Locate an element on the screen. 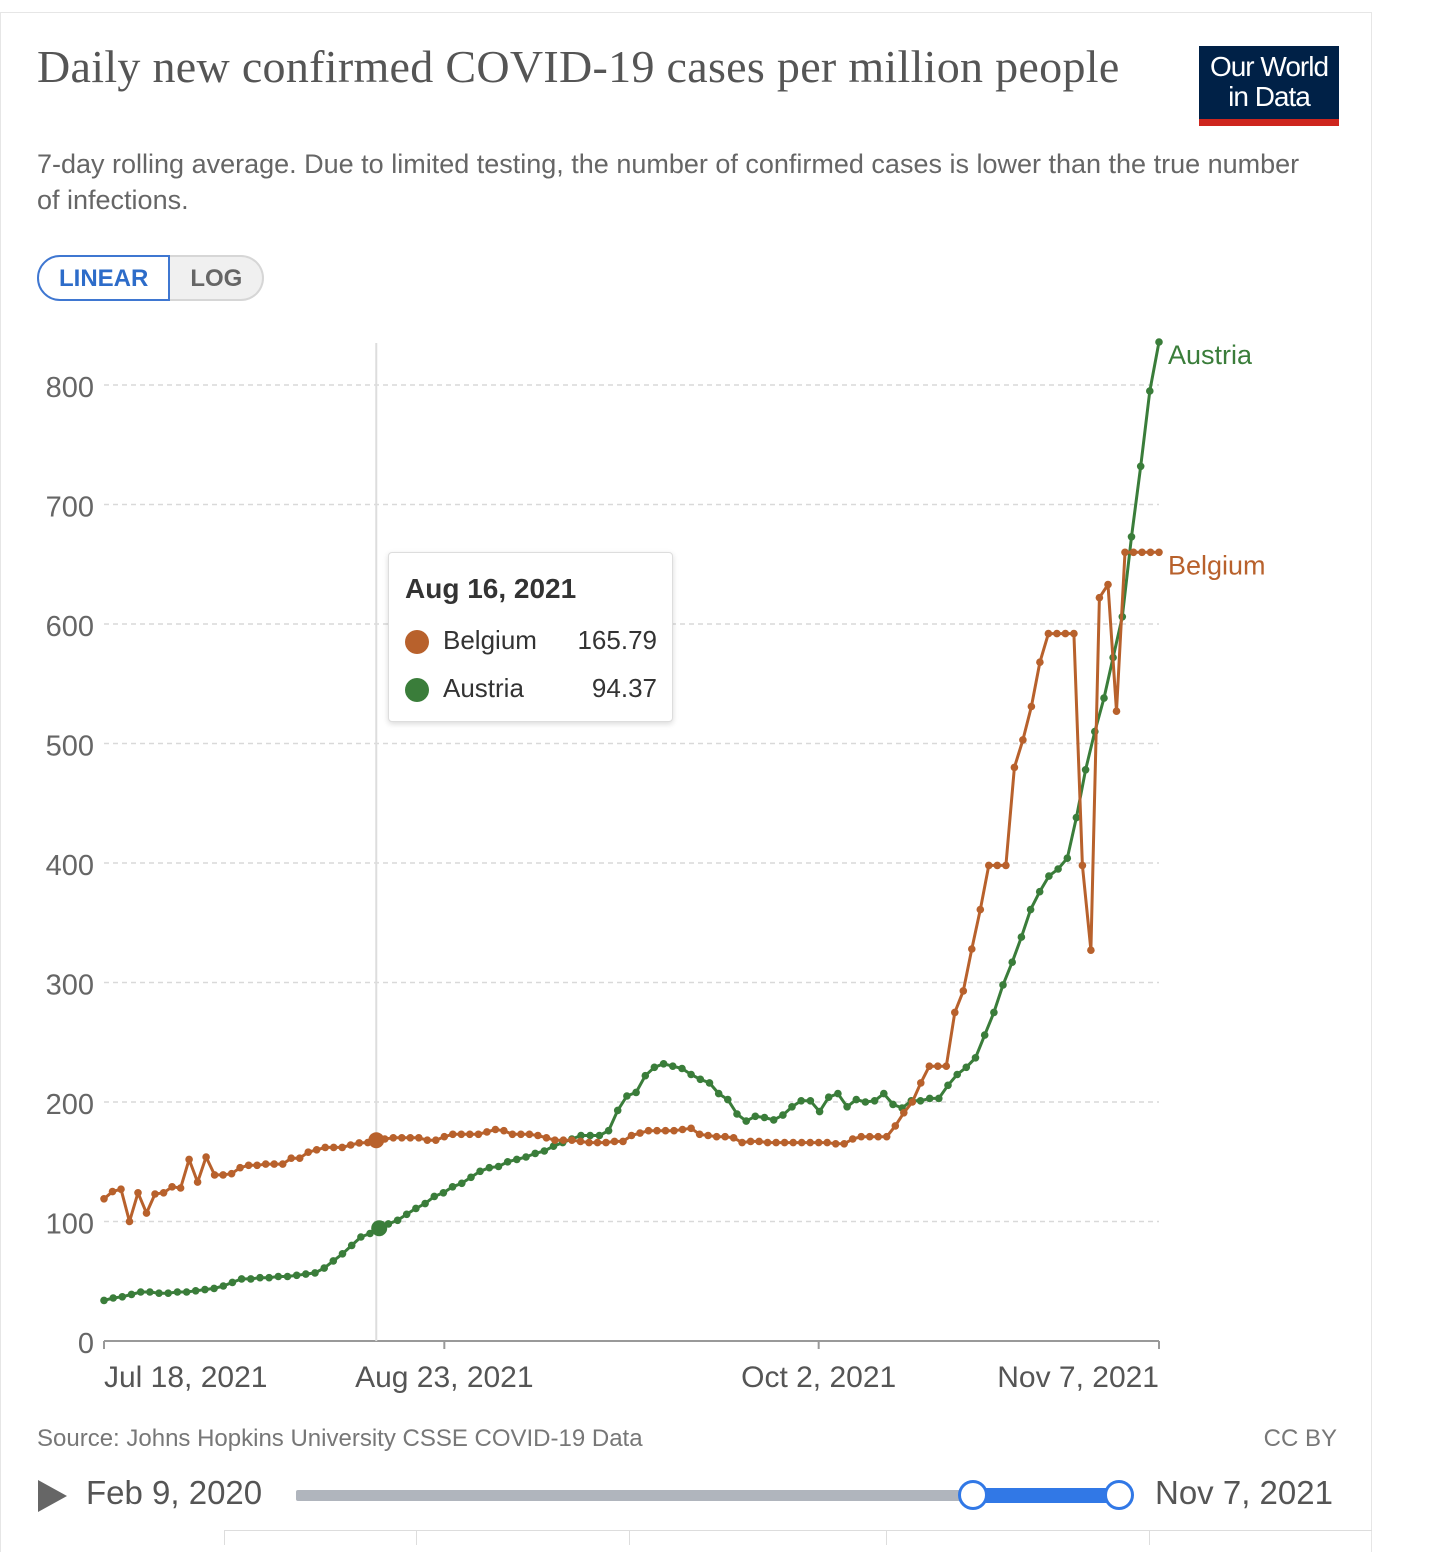 This screenshot has height=1552, width=1434. tab-divider is located at coordinates (224, 1538).